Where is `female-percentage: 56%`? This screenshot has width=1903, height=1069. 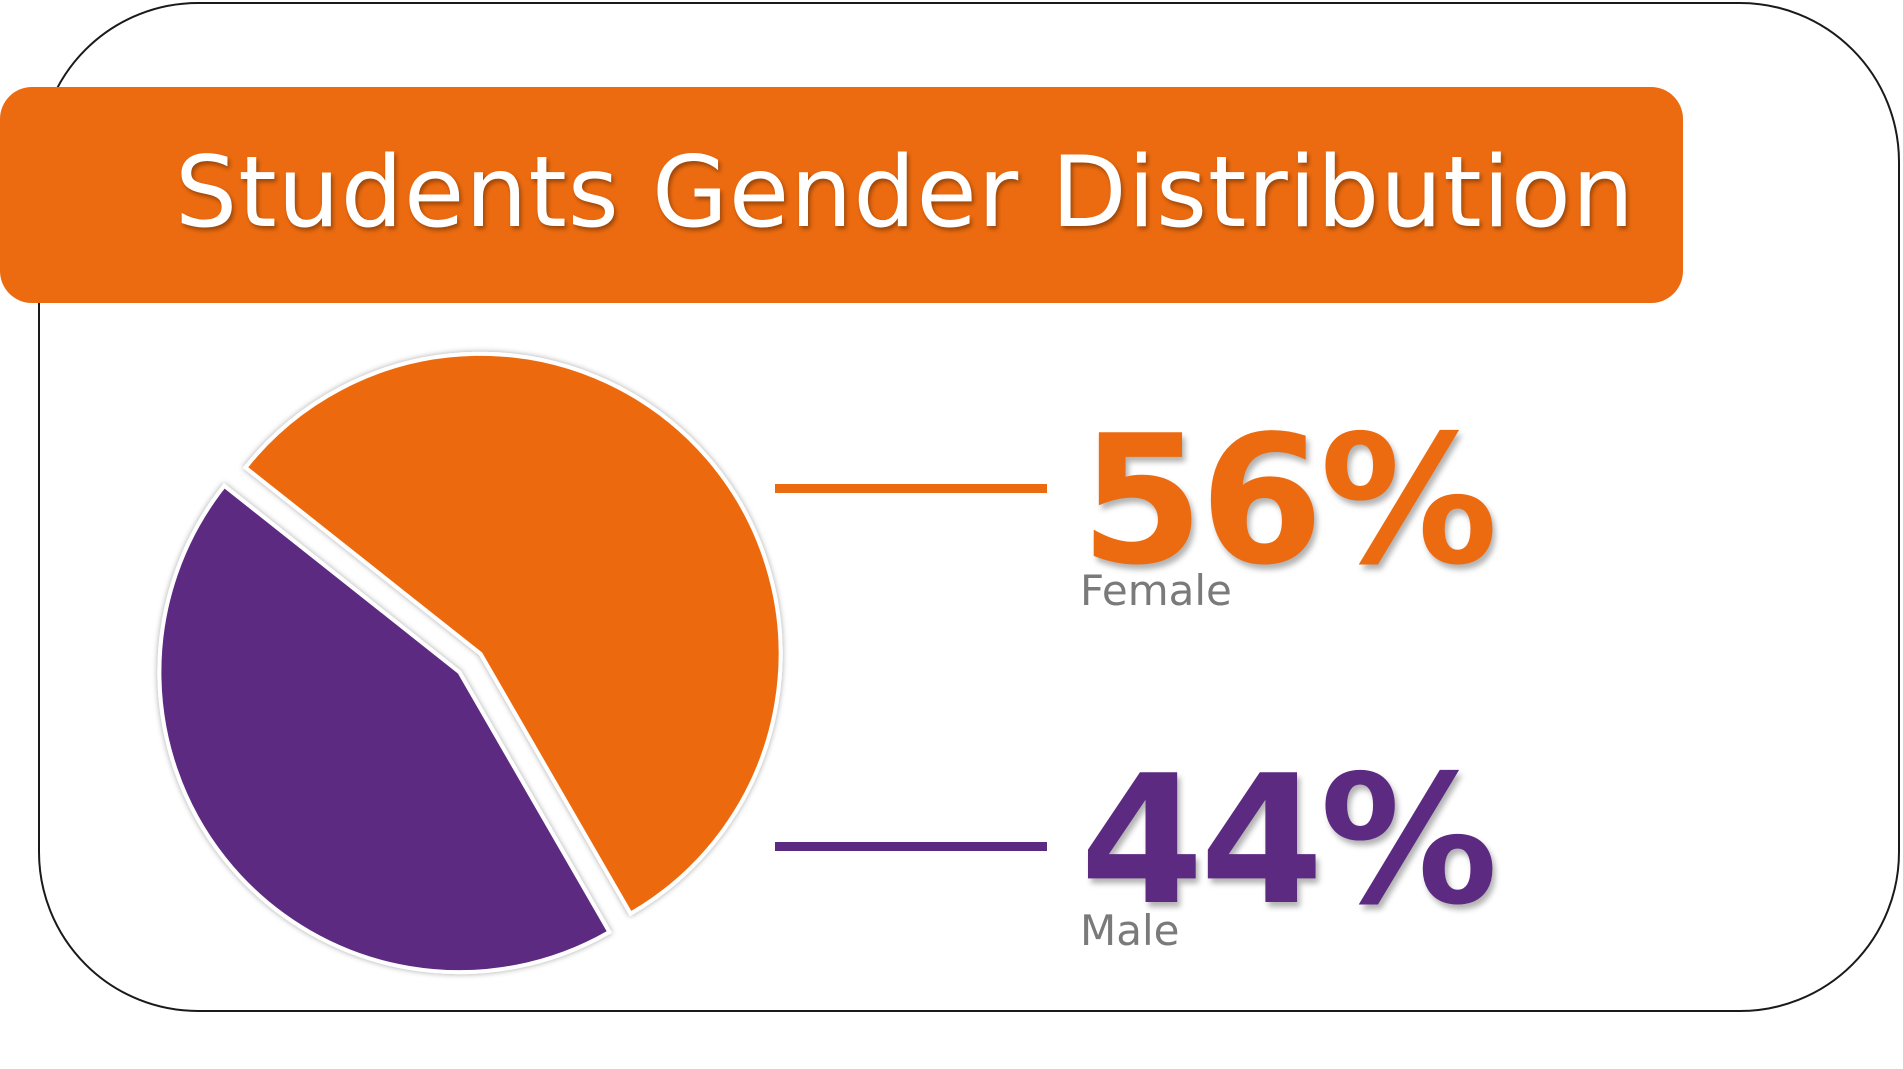 female-percentage: 56% is located at coordinates (1289, 500).